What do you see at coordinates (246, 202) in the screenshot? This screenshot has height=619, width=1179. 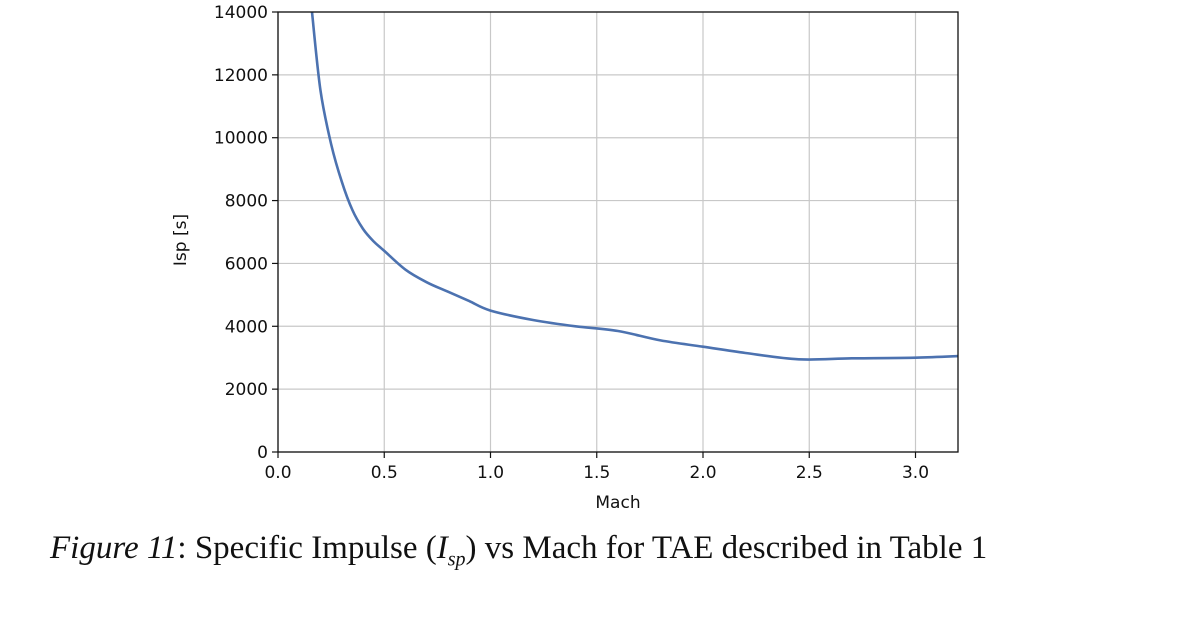 I see `y-tick-label: 8000` at bounding box center [246, 202].